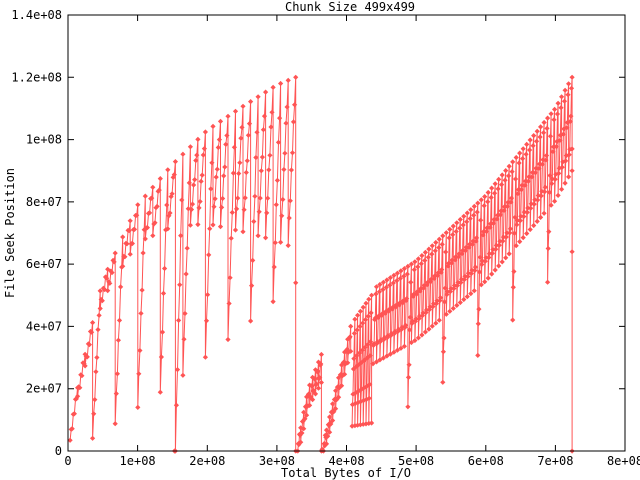 The image size is (640, 480). I want to click on x-tick-label: 2e+08, so click(207, 461).